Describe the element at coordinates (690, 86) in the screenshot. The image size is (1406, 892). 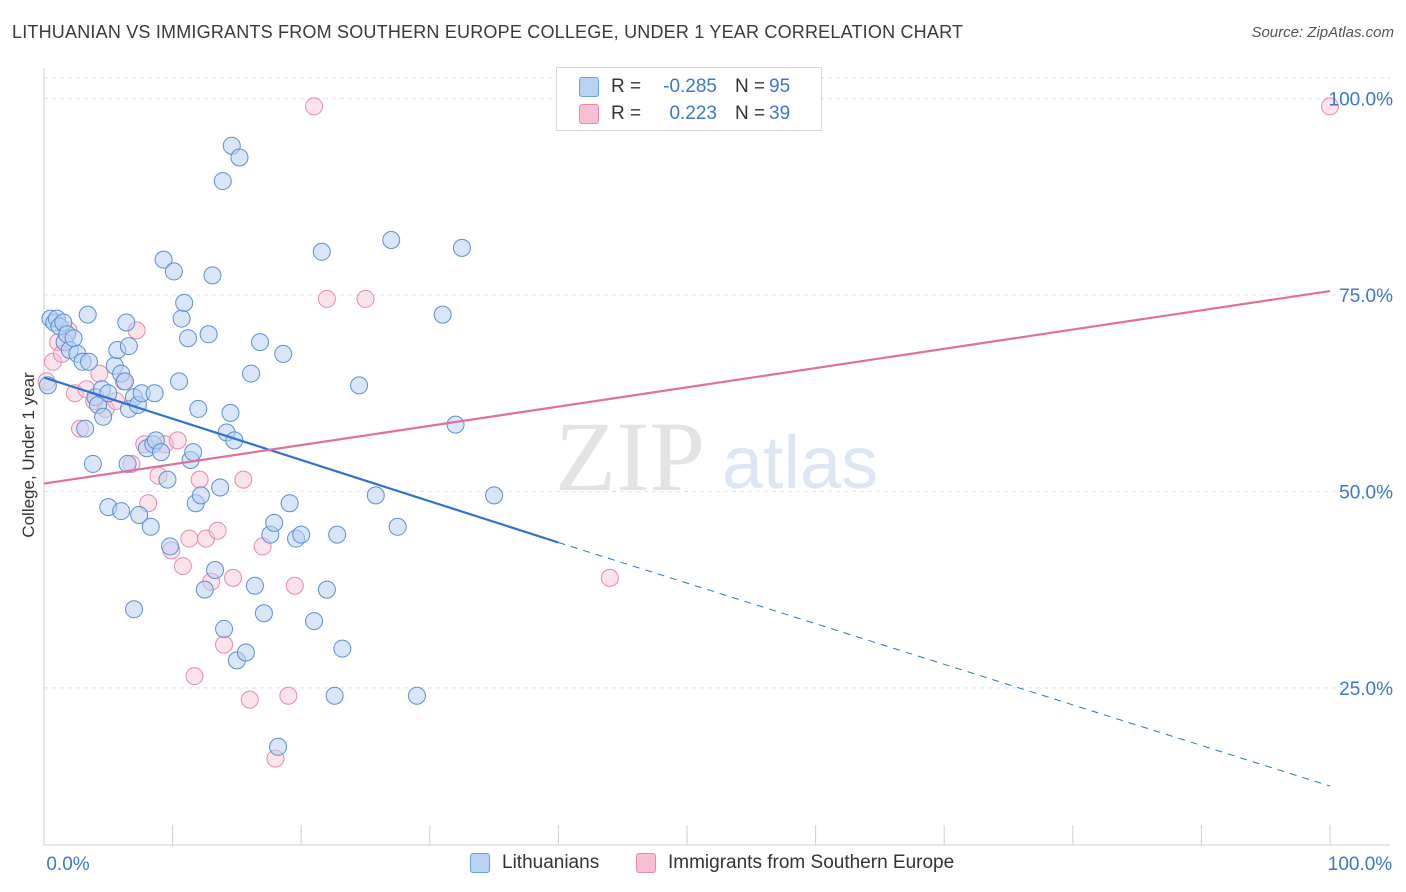
I see `legend-r-value: -0.285` at that location.